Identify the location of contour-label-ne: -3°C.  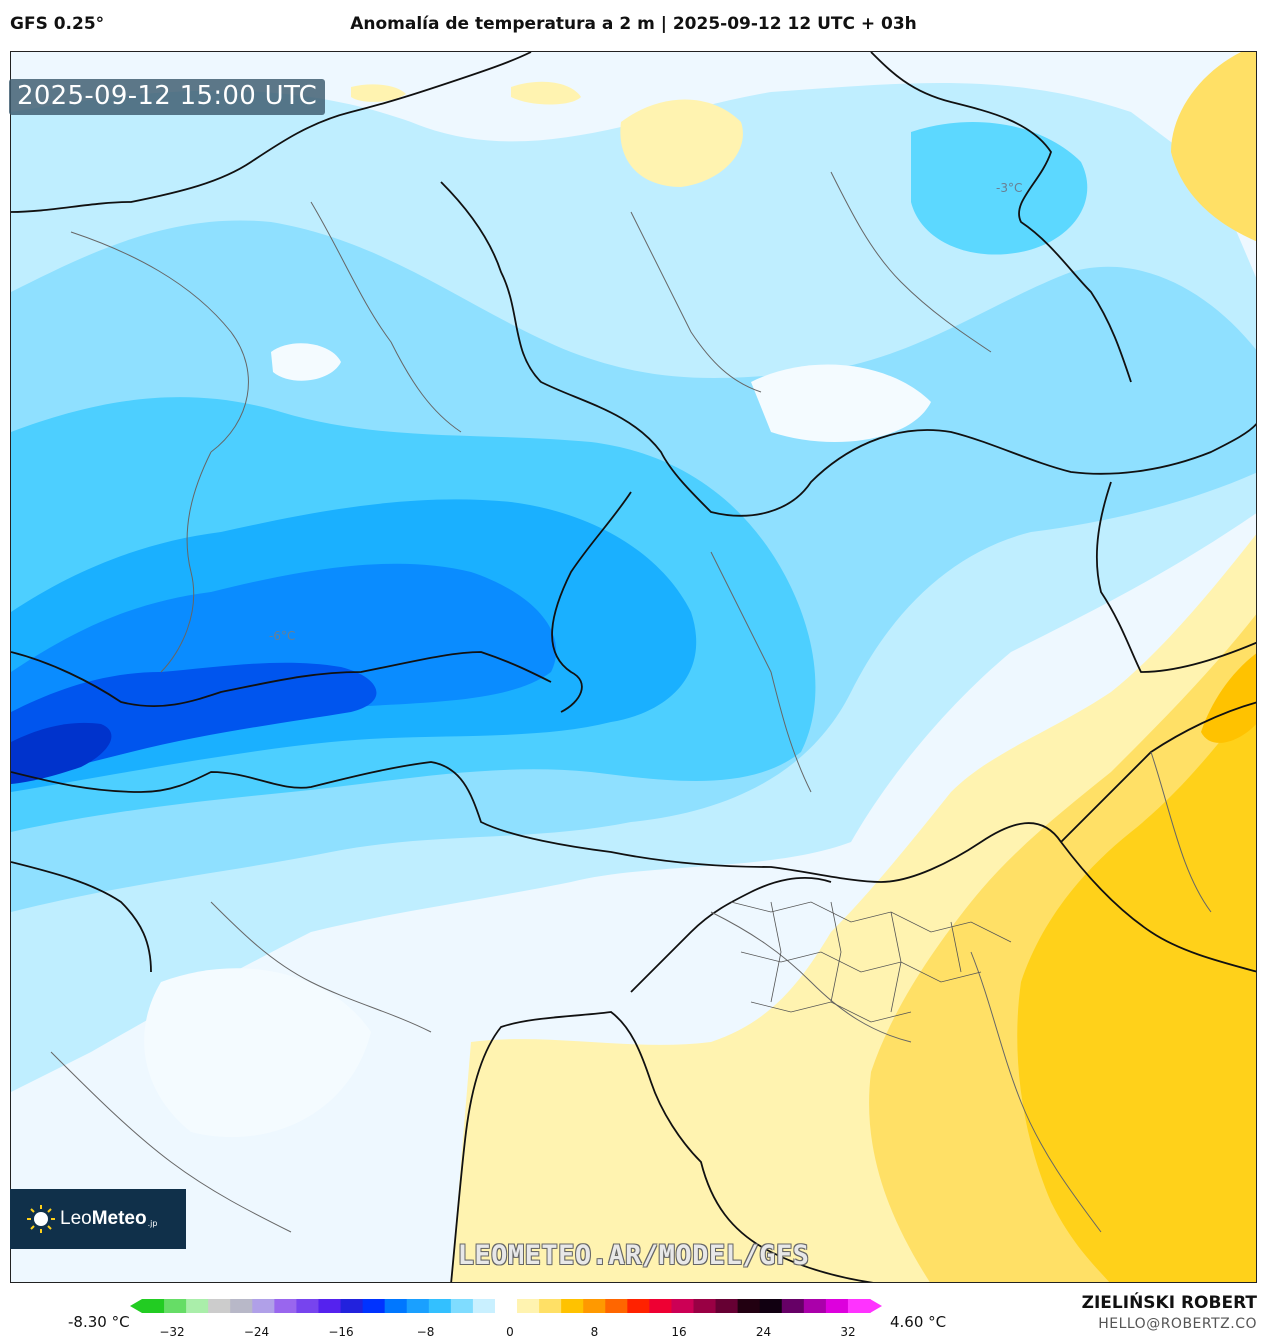
(1009, 188).